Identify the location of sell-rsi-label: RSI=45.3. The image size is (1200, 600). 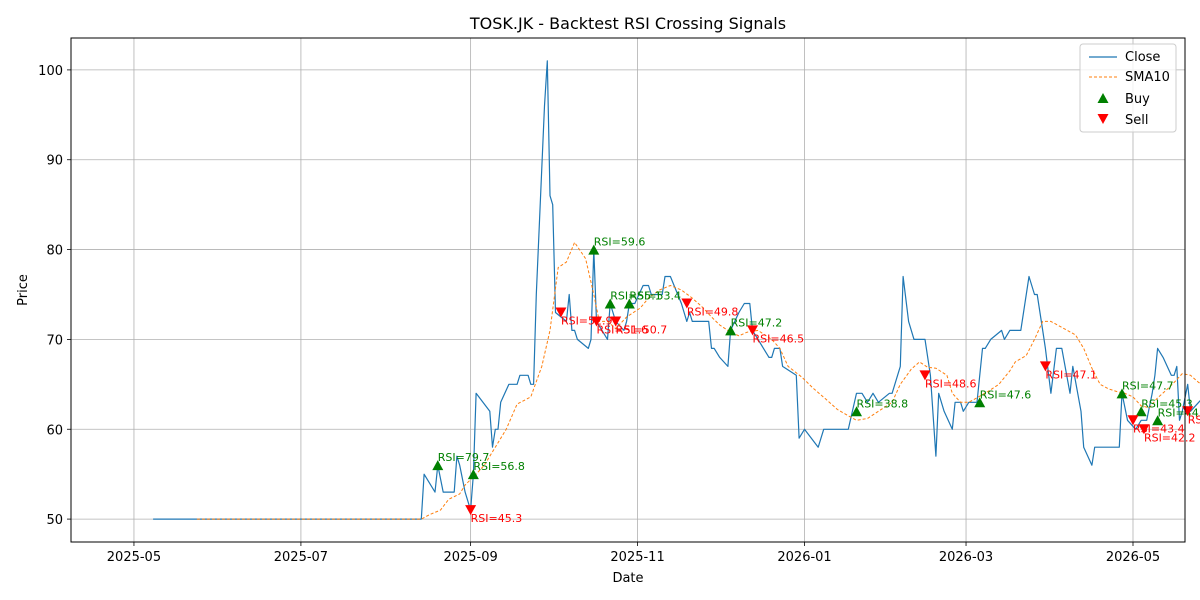
(497, 518).